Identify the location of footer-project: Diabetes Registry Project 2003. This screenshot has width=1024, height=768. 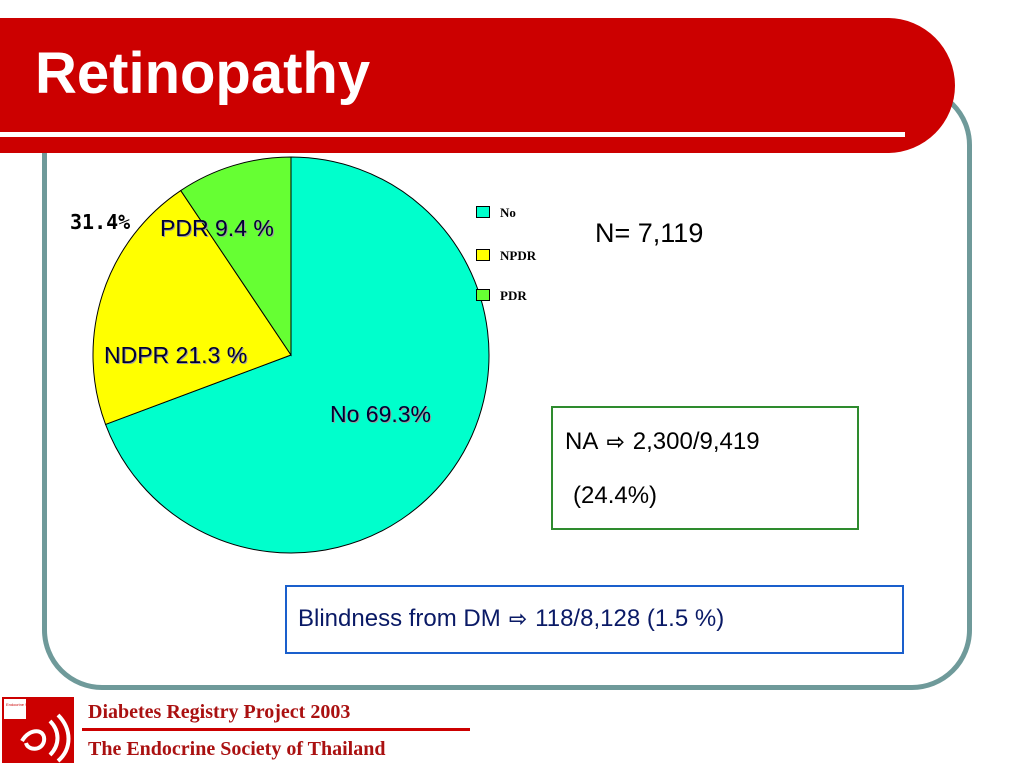
(219, 712).